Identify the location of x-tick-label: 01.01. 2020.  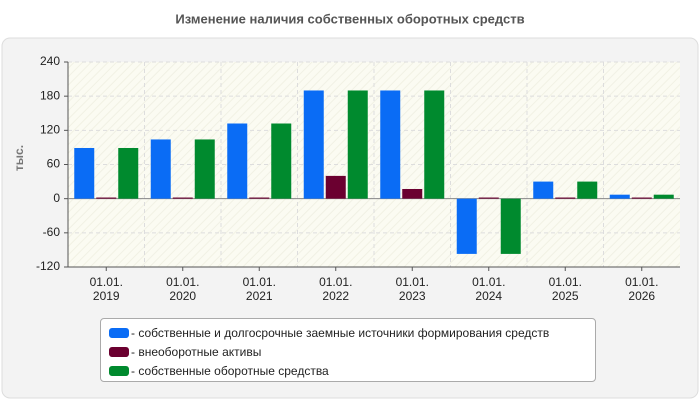
(183, 289).